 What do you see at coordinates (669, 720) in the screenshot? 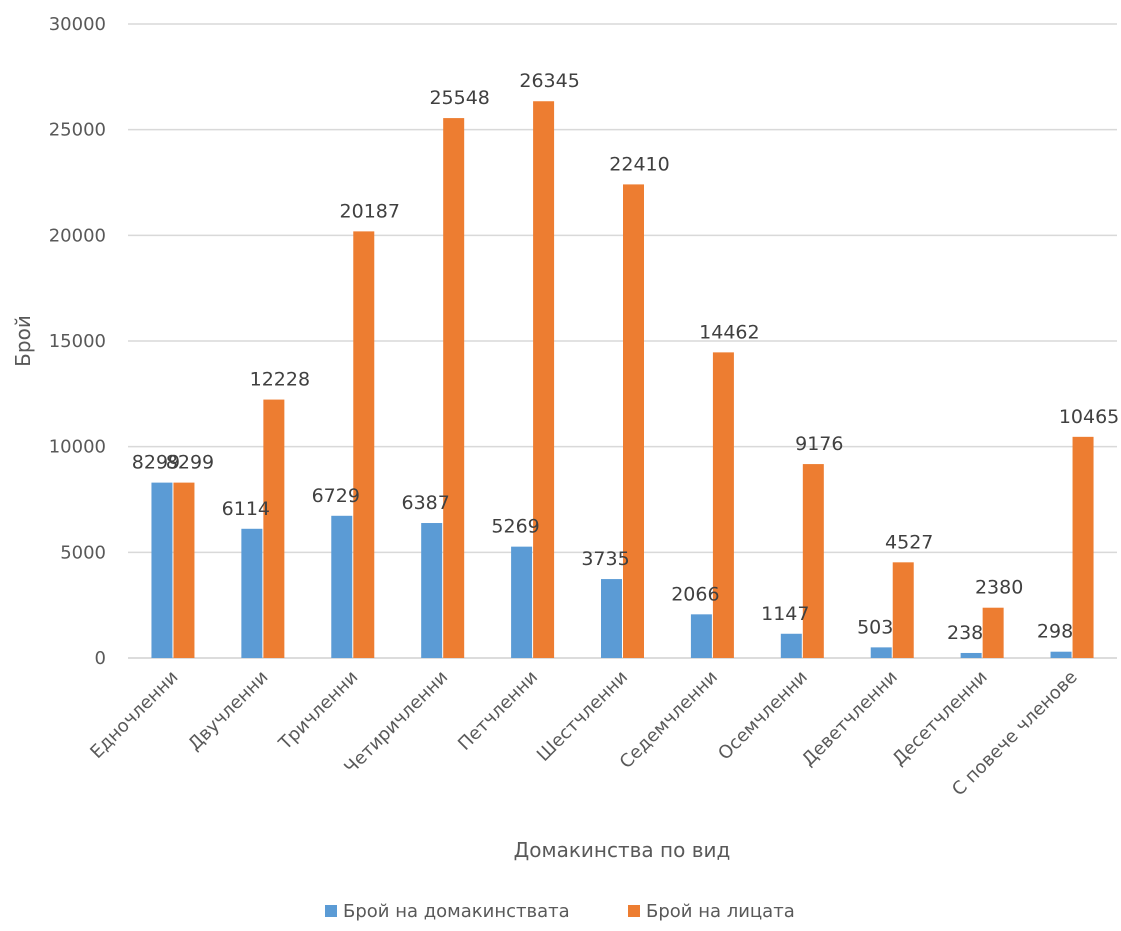
I see `x-tick-label: Седемчленни` at bounding box center [669, 720].